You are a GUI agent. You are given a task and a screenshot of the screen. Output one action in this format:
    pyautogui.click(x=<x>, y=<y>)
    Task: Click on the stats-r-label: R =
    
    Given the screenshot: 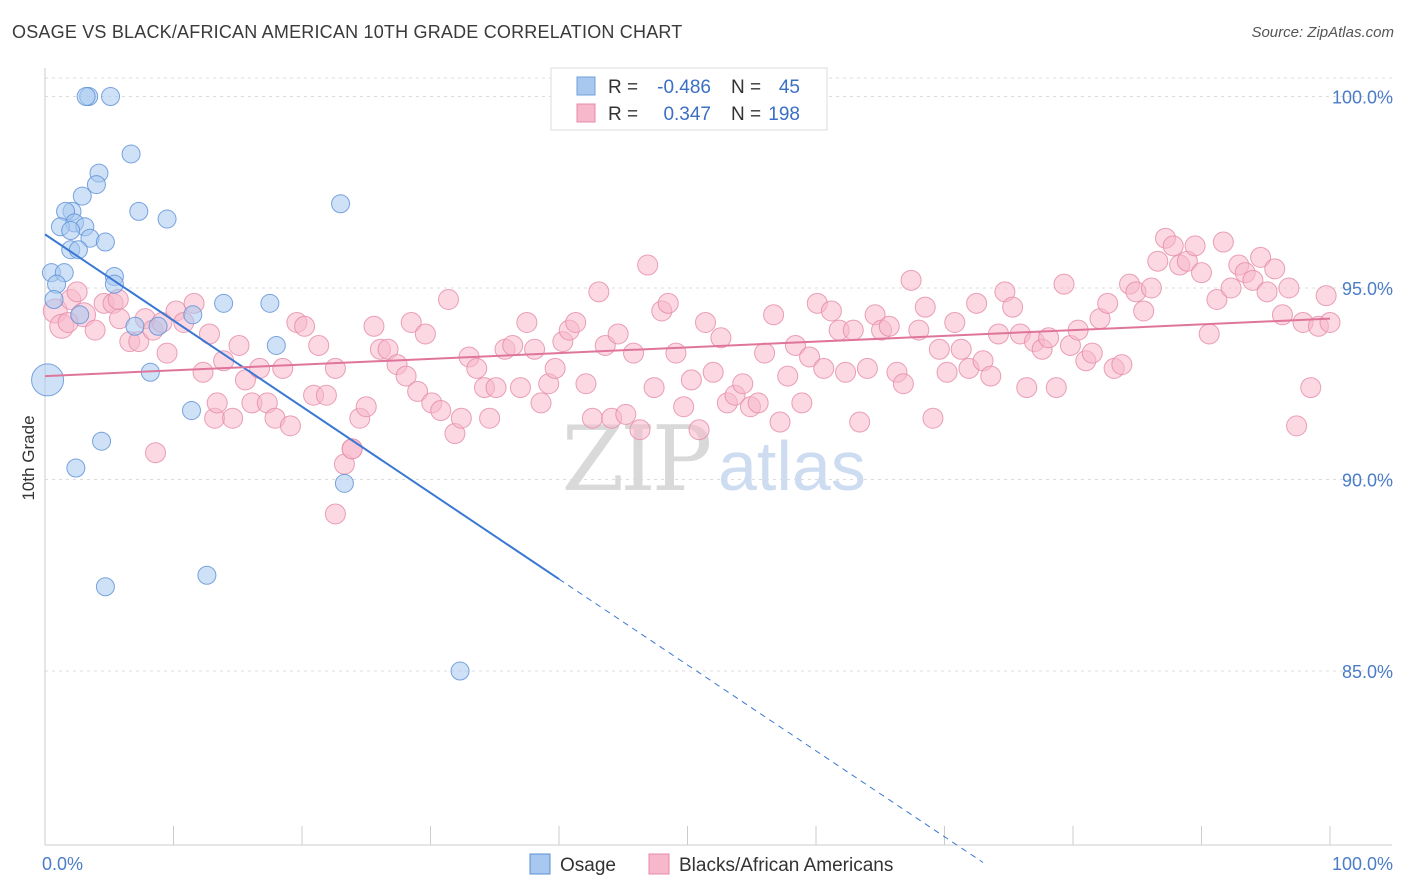 What is the action you would take?
    pyautogui.click(x=623, y=114)
    